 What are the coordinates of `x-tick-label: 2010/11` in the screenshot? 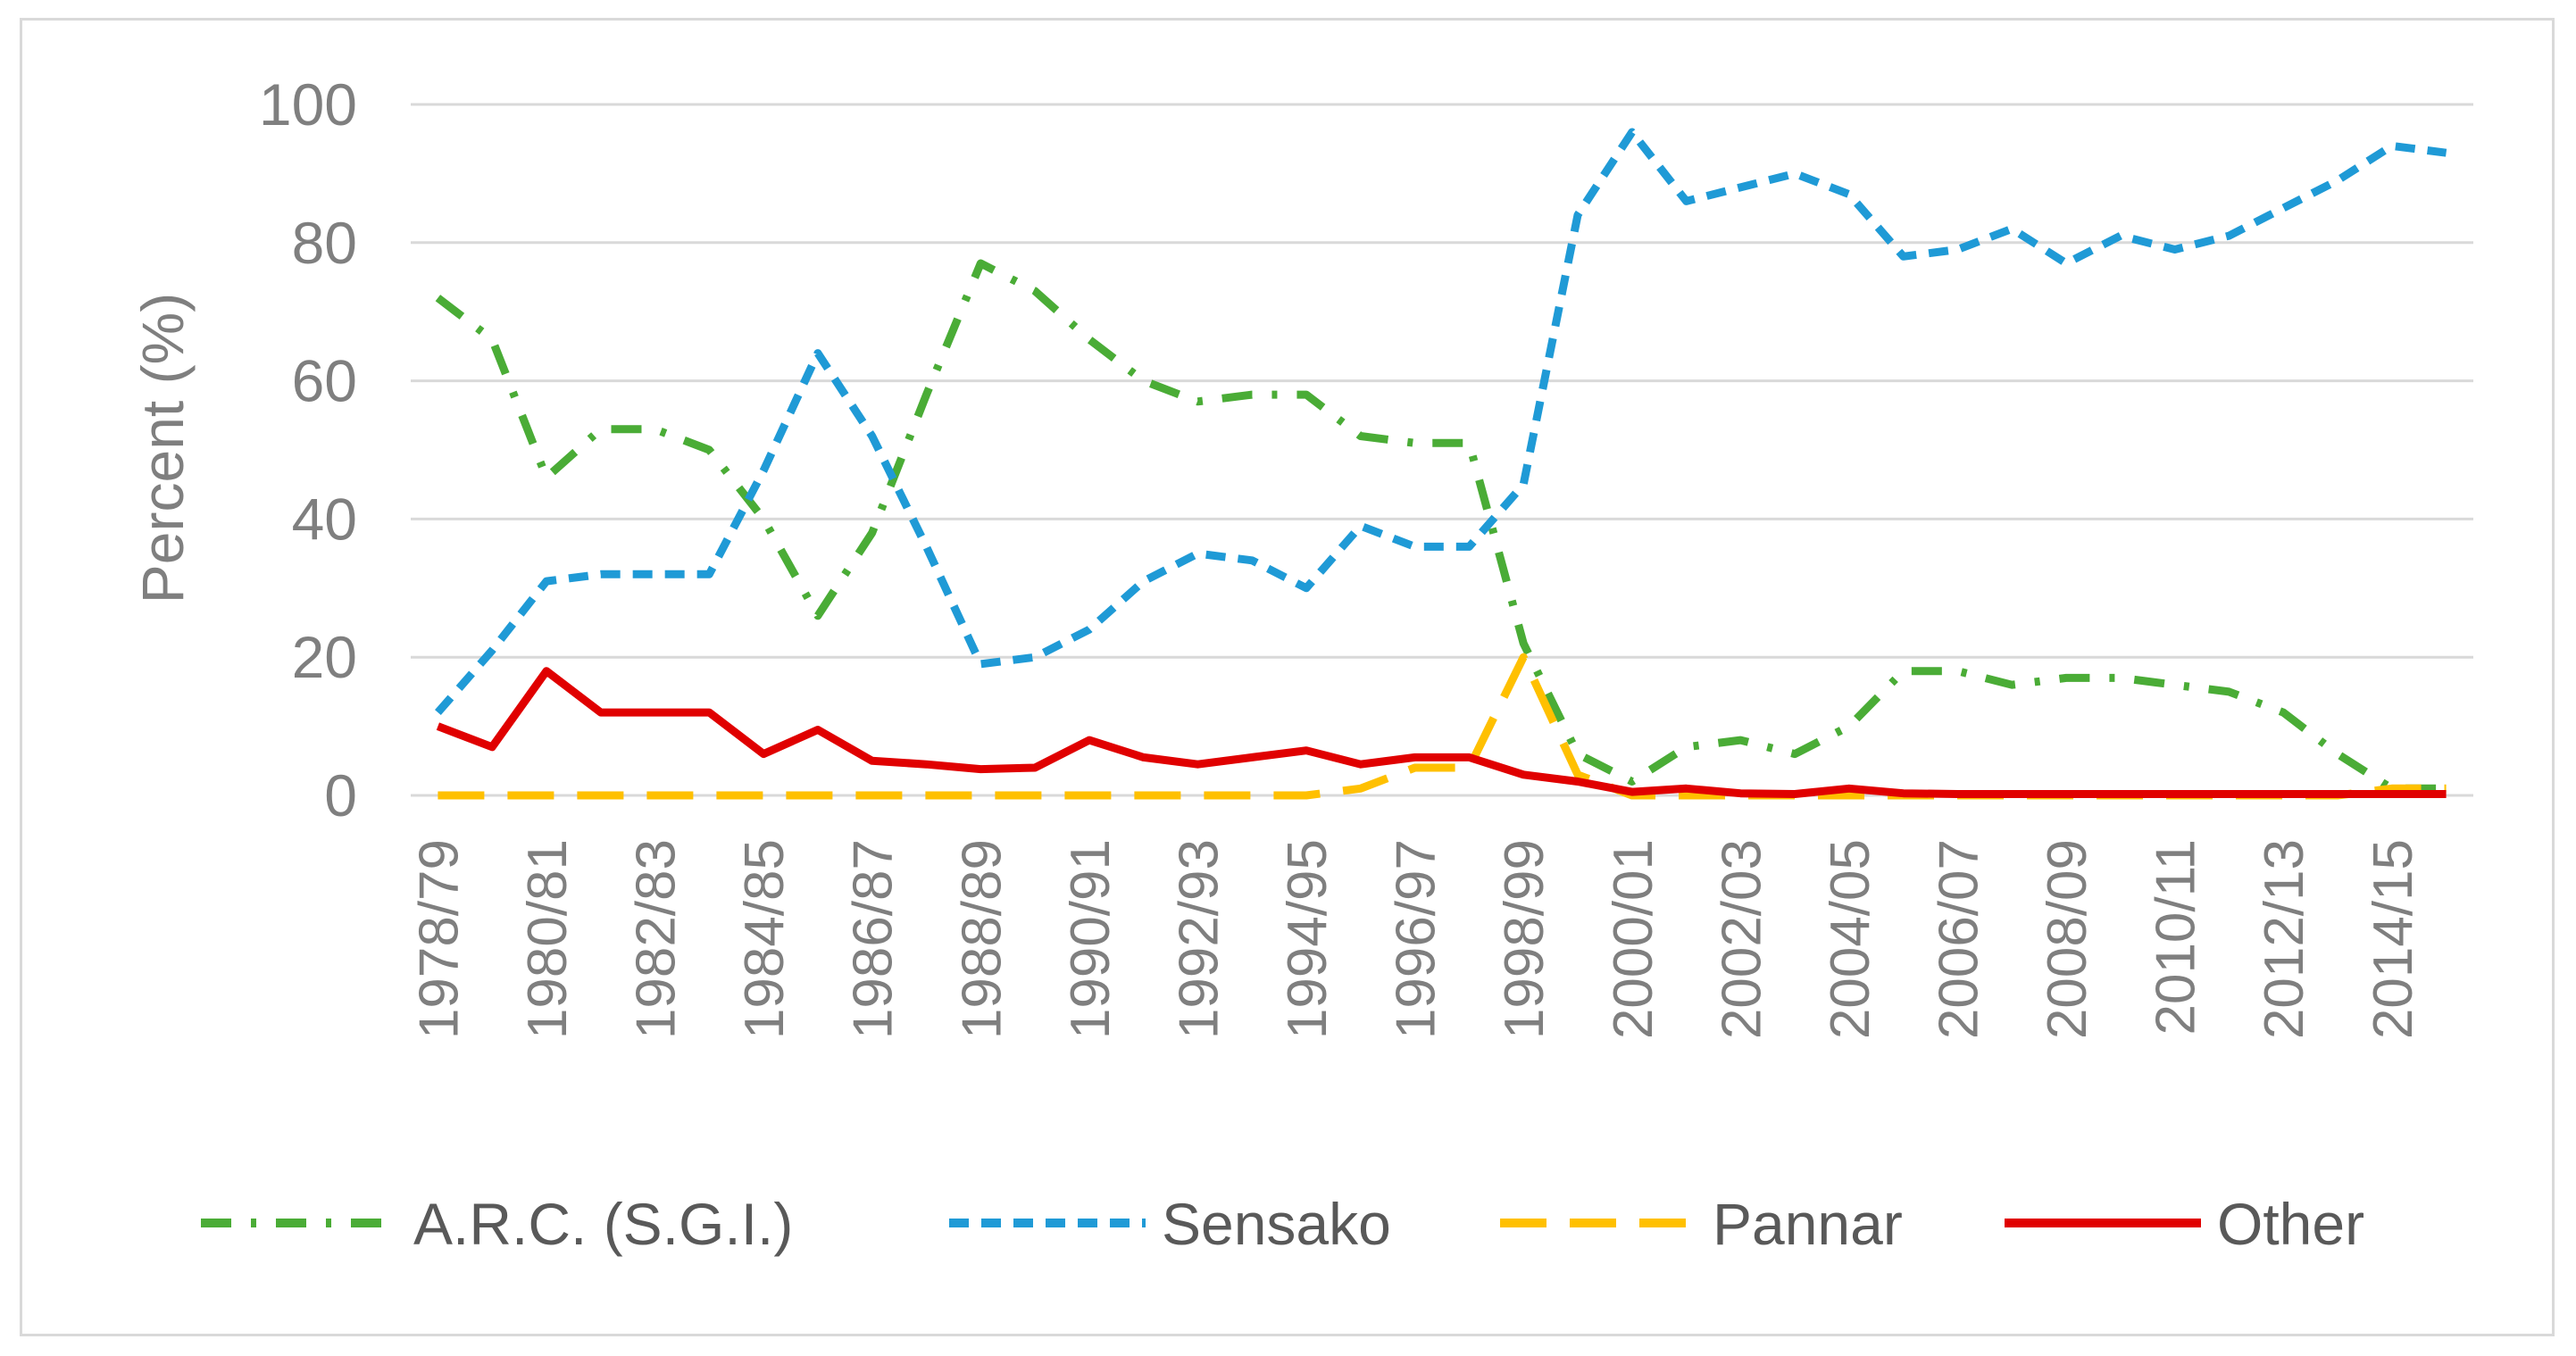 It's located at (2176, 937).